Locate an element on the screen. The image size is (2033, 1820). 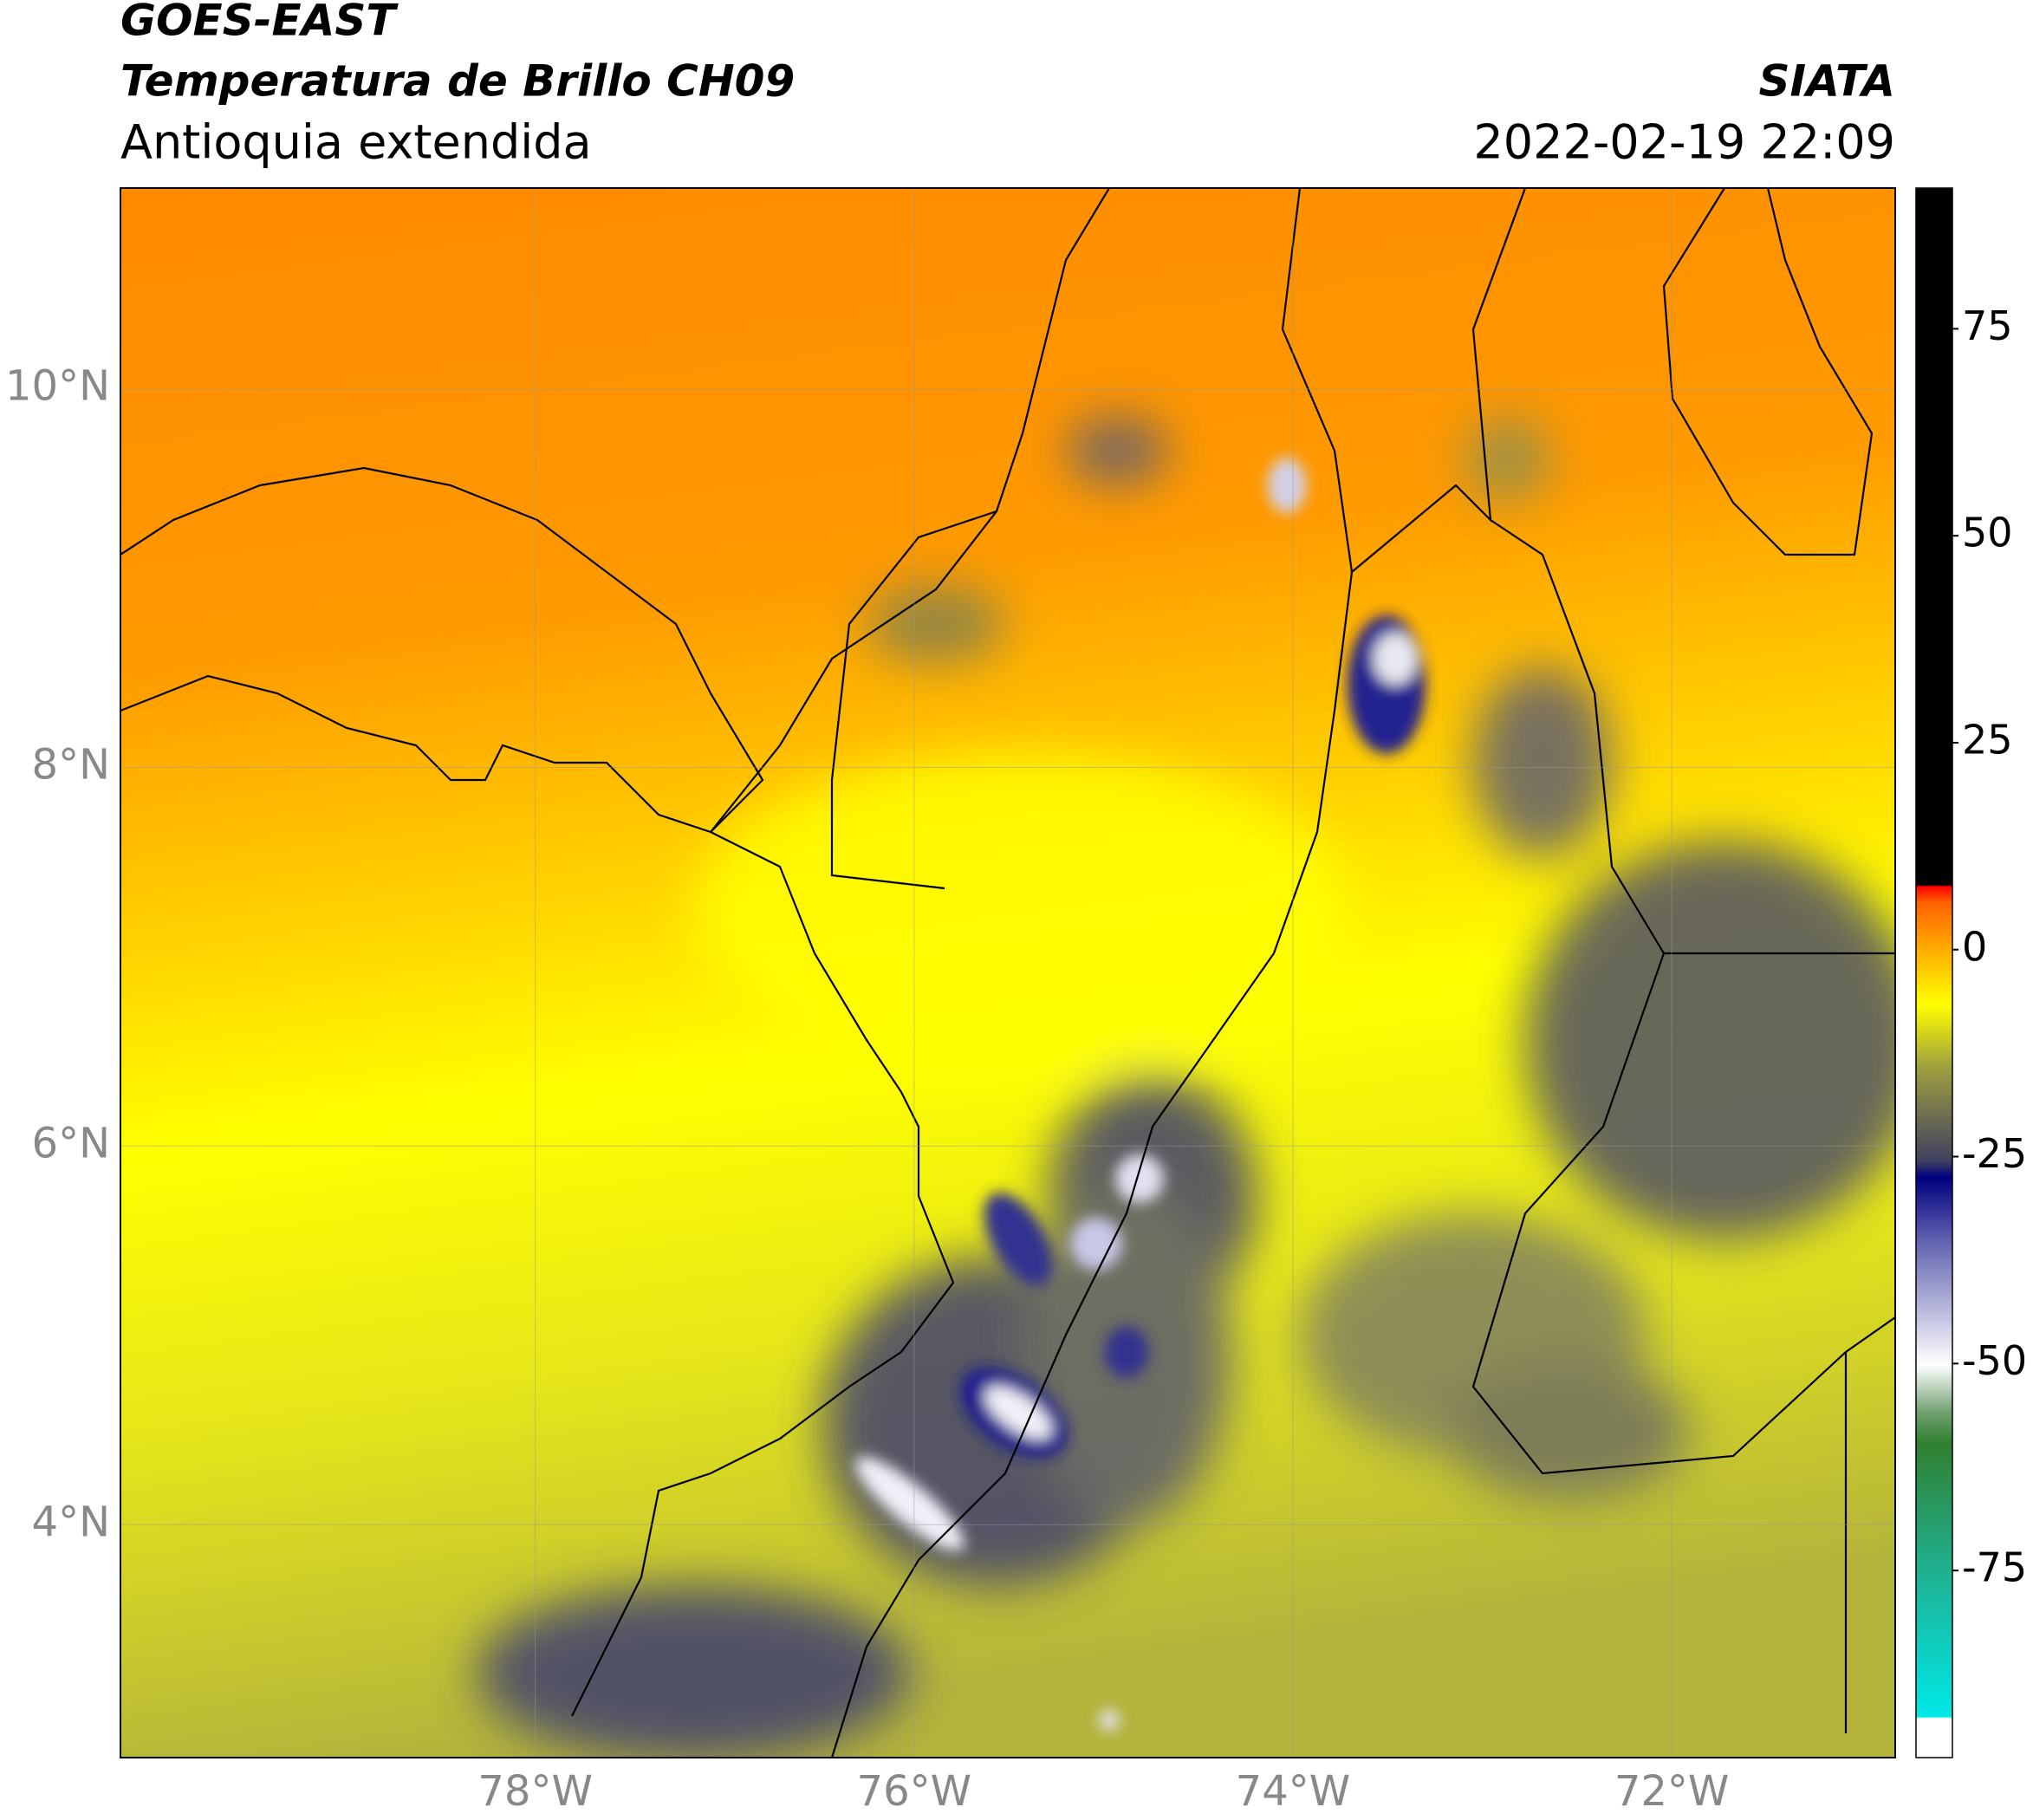
x-tick-label: 78°W is located at coordinates (535, 1791).